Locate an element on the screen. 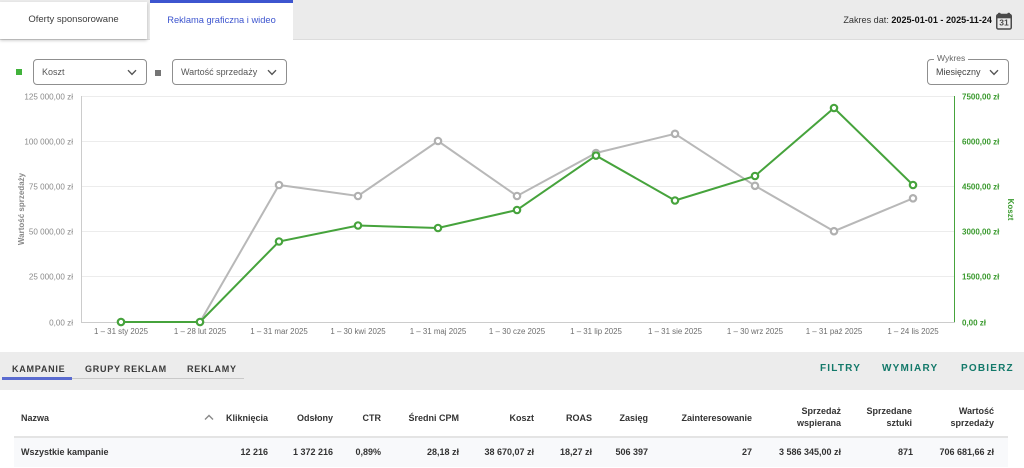 This screenshot has height=468, width=1024. svg-text: 1 – 31 lip 2025 is located at coordinates (596, 331).